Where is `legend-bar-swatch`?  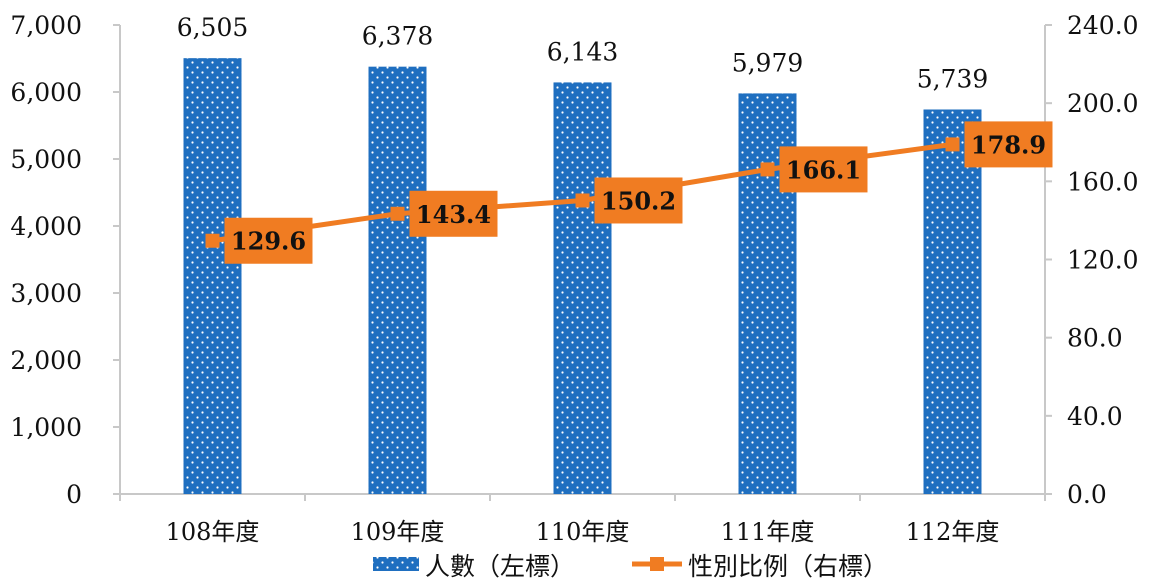 legend-bar-swatch is located at coordinates (396, 564).